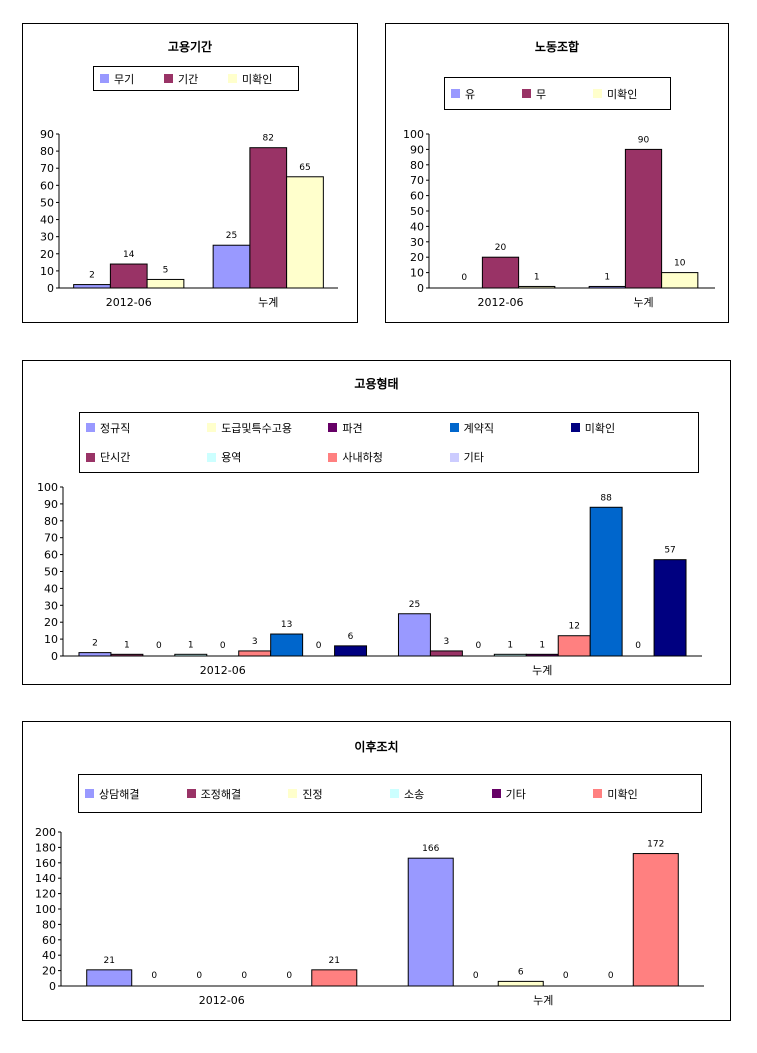 This screenshot has height=1053, width=757. Describe the element at coordinates (680, 264) in the screenshot. I see `data-label: 10` at that location.